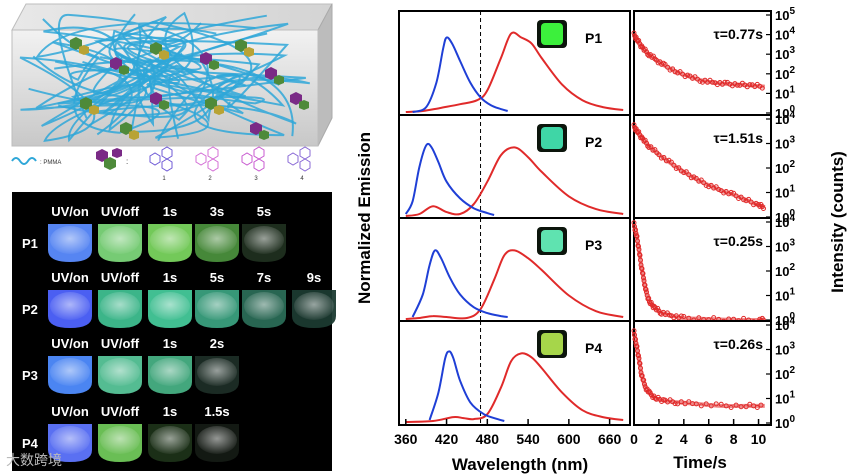  What do you see at coordinates (164, 179) in the screenshot?
I see `compound-number: 1` at bounding box center [164, 179].